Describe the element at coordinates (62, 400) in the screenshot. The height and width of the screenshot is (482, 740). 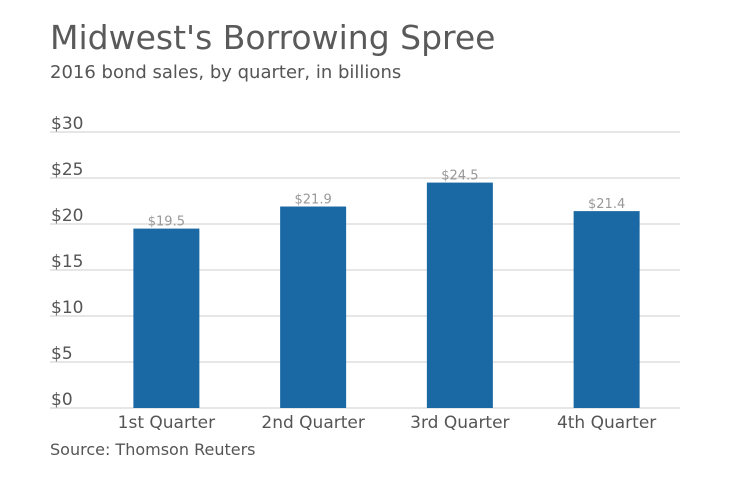
I see `y-tick-label-0: $0` at that location.